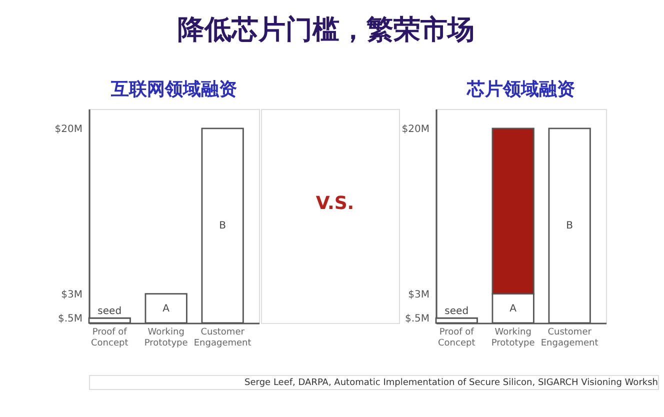 The height and width of the screenshot is (417, 664). What do you see at coordinates (451, 383) in the screenshot?
I see `text: Serge Leef, DARPA, Automatic Implementation of Secure Silicon, SIGARCH Visioning Worksh` at bounding box center [451, 383].